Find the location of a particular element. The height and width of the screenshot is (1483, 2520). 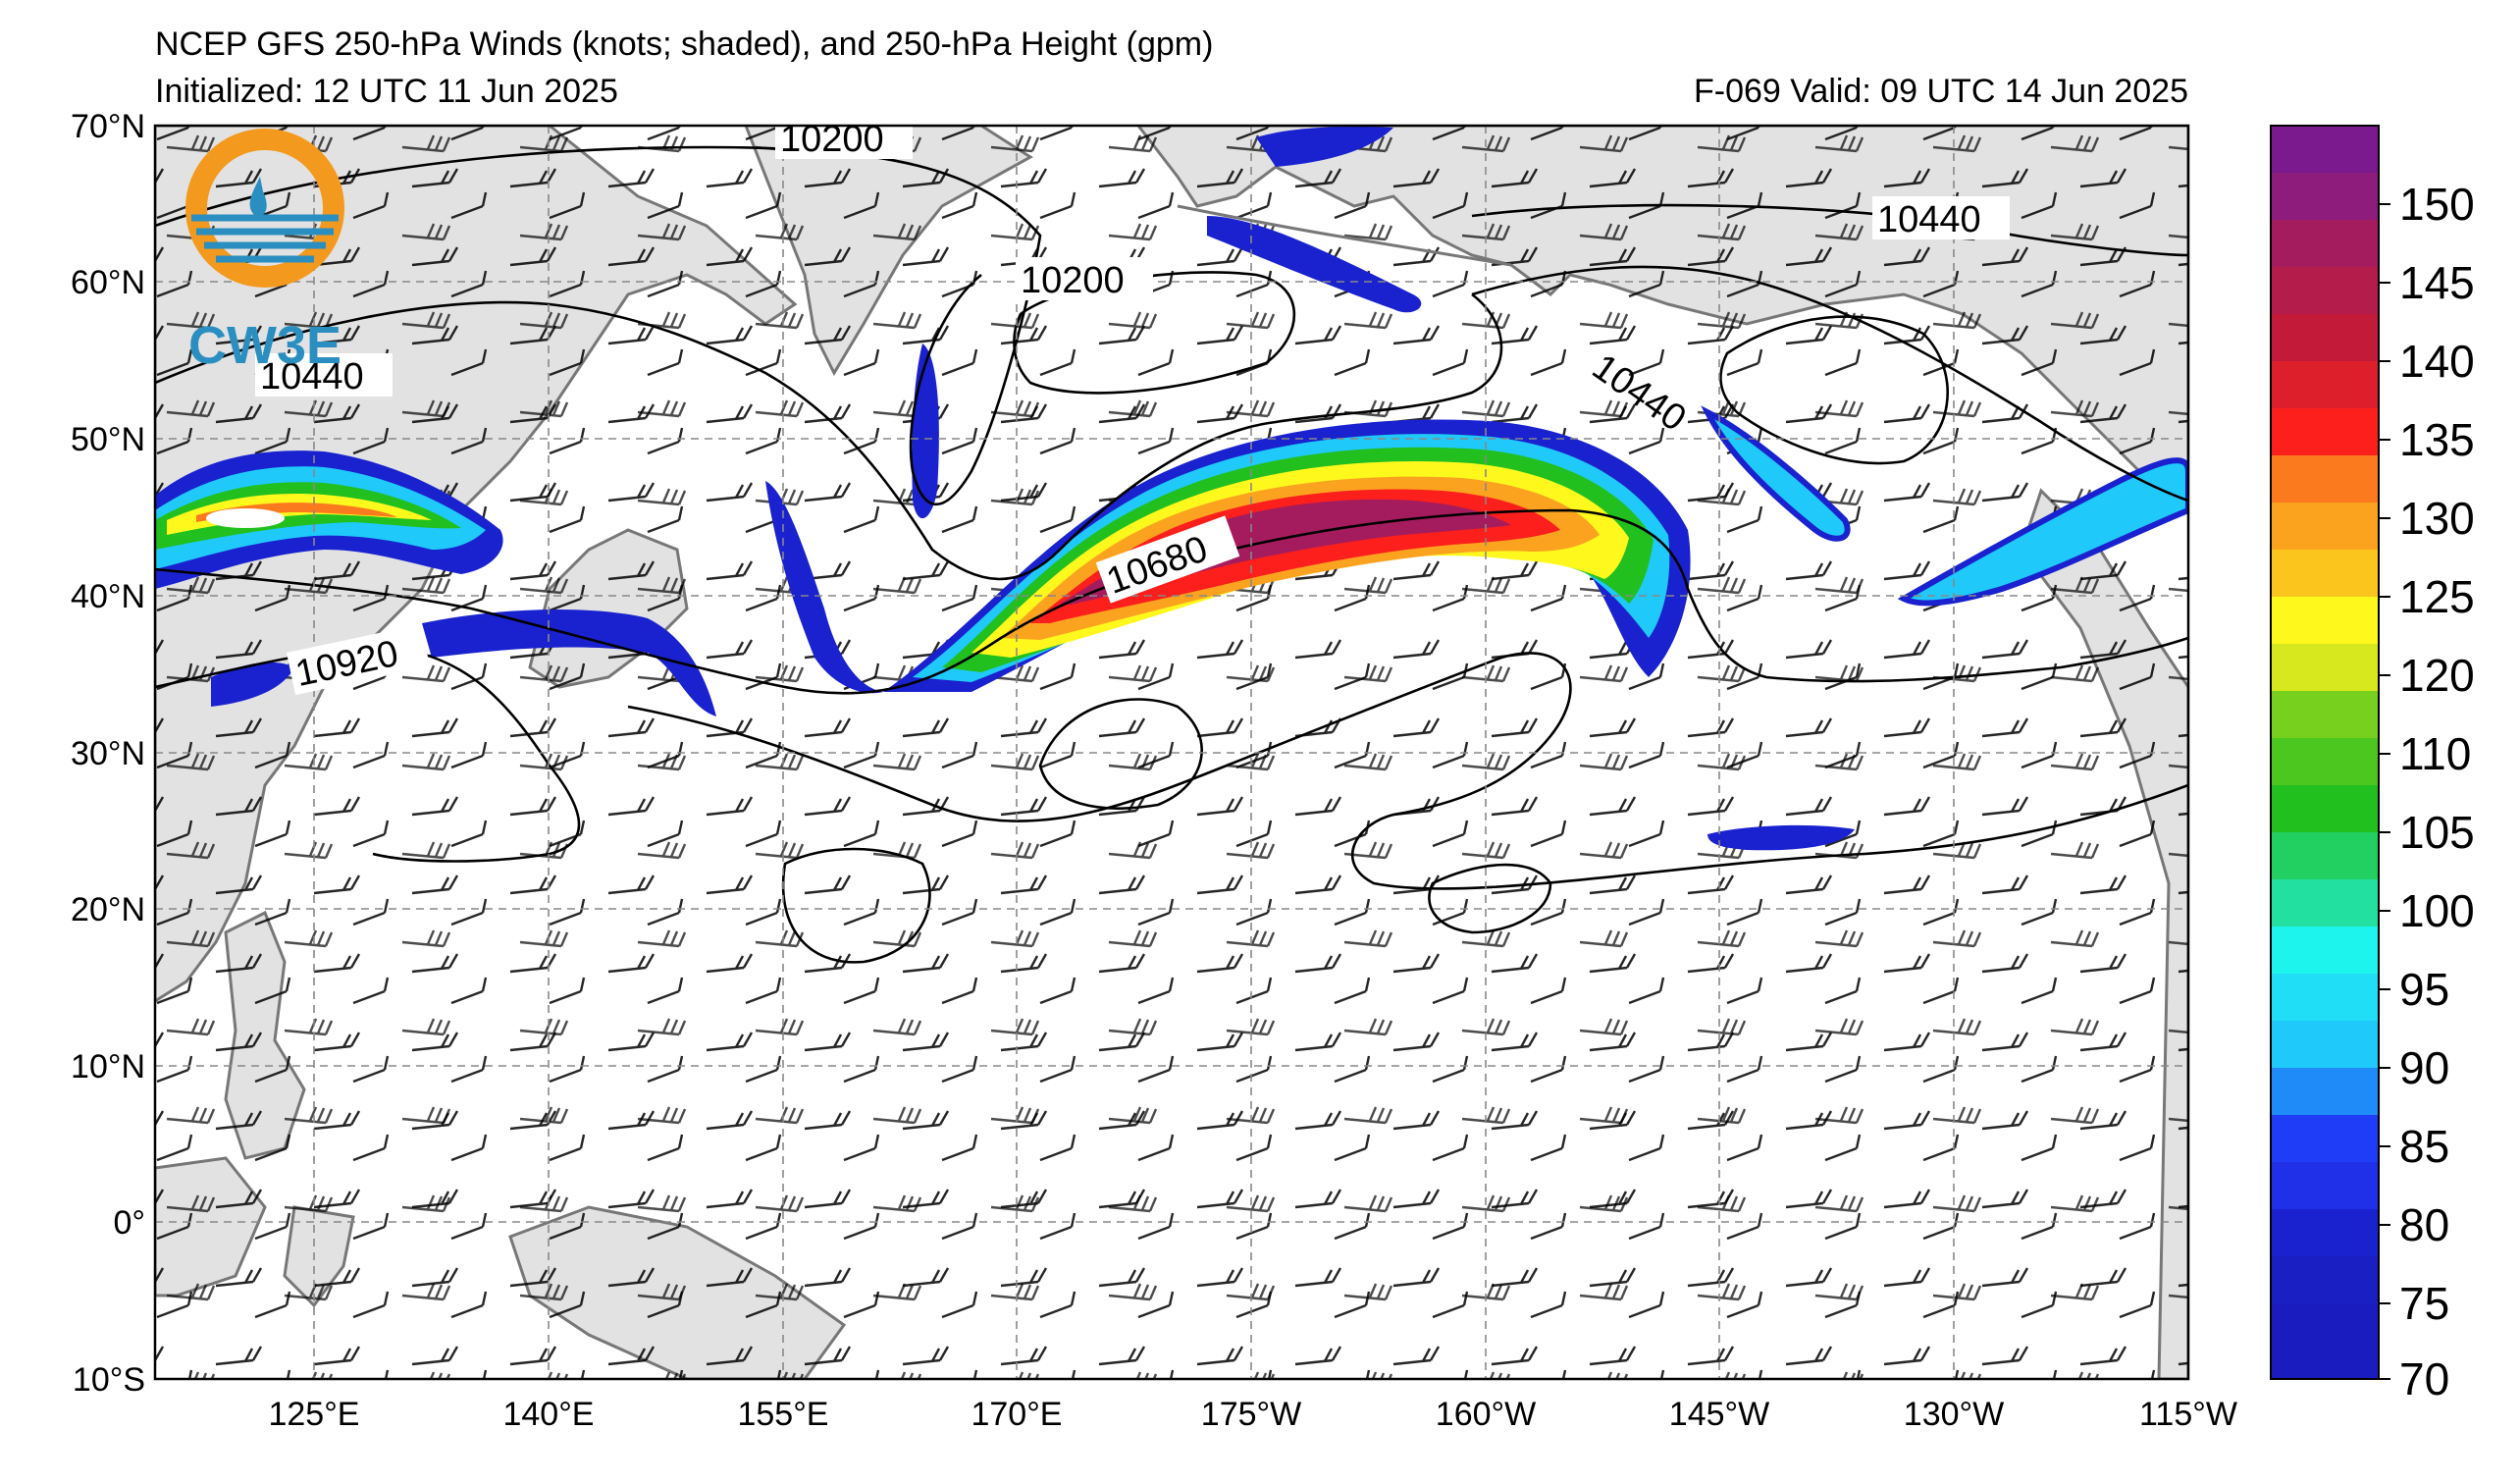

svg-text: 70°N is located at coordinates (108, 127).